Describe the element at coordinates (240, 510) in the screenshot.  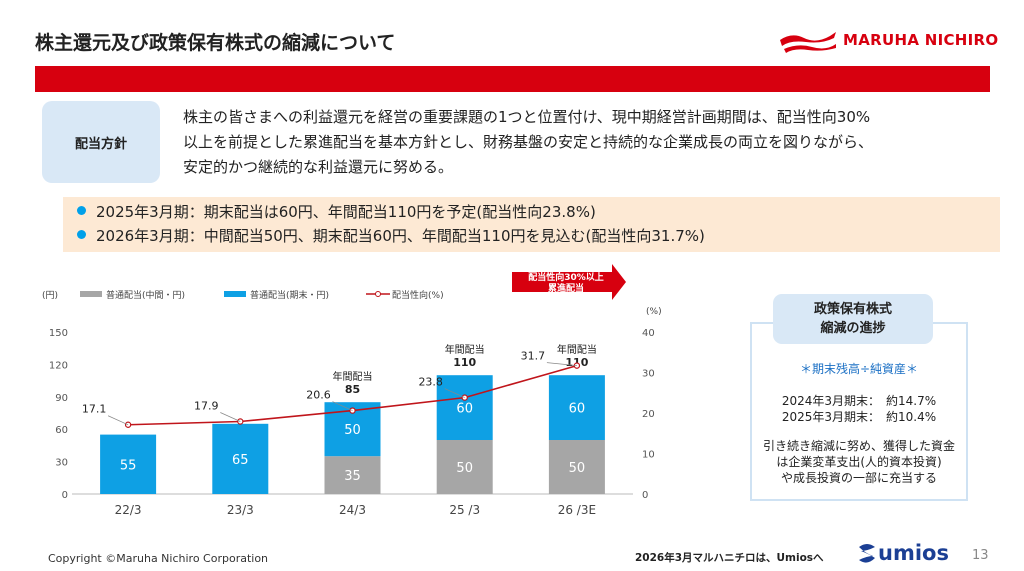
I see `x-tick-label: 23/3` at that location.